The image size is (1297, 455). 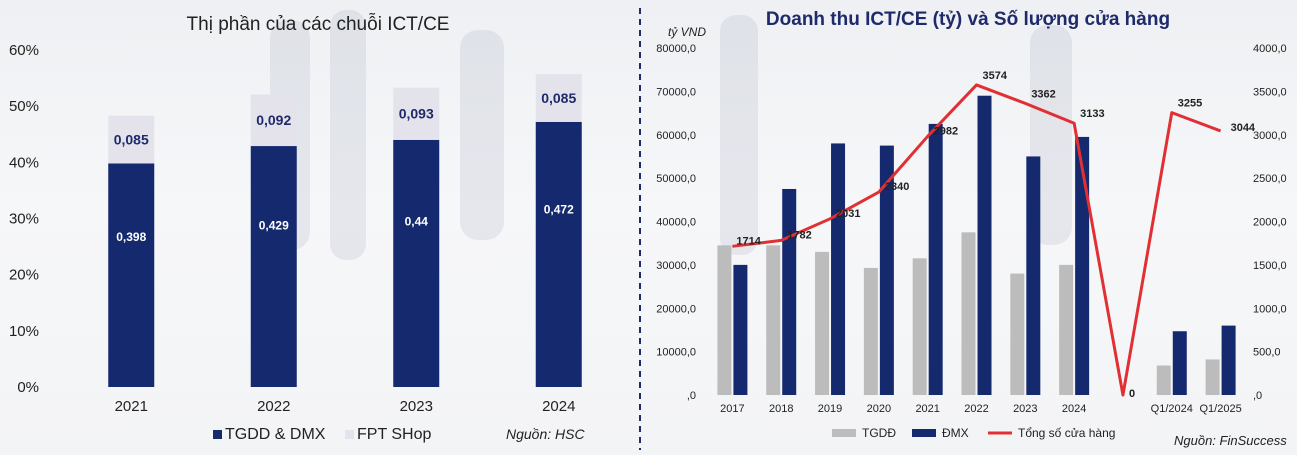 I want to click on data-label-fpt-shop: 0,093, so click(x=416, y=114).